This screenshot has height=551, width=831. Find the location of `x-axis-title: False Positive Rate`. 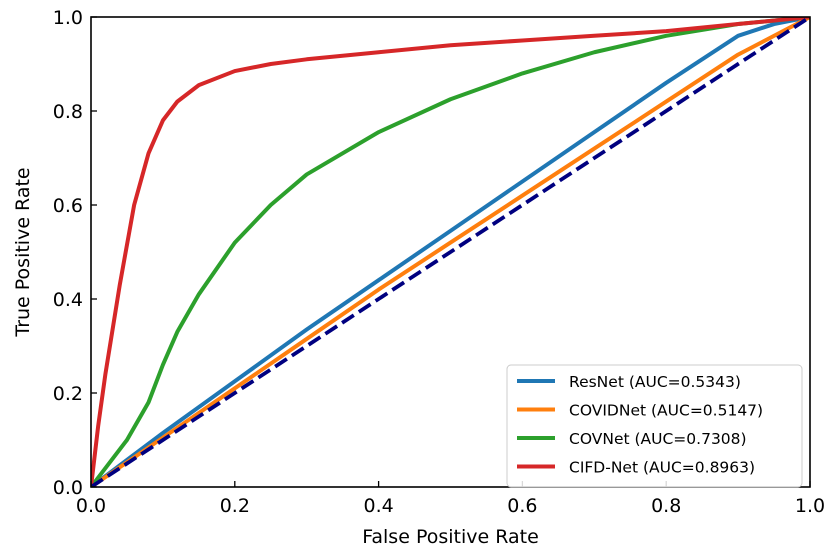

x-axis-title: False Positive Rate is located at coordinates (450, 537).